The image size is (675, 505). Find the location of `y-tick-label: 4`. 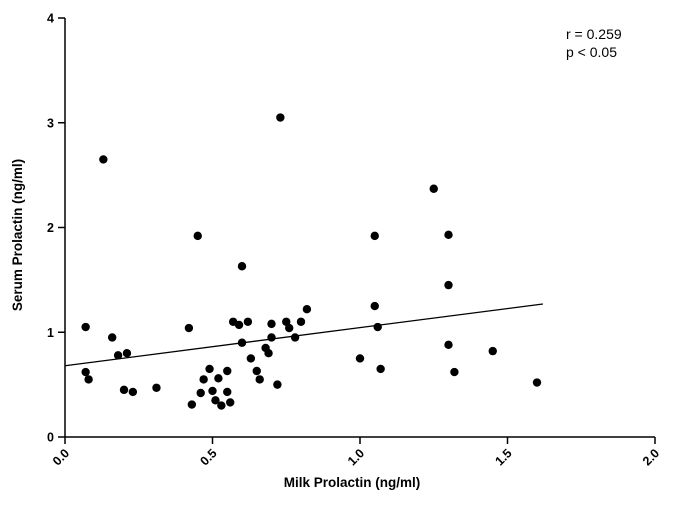

y-tick-label: 4 is located at coordinates (50, 19).